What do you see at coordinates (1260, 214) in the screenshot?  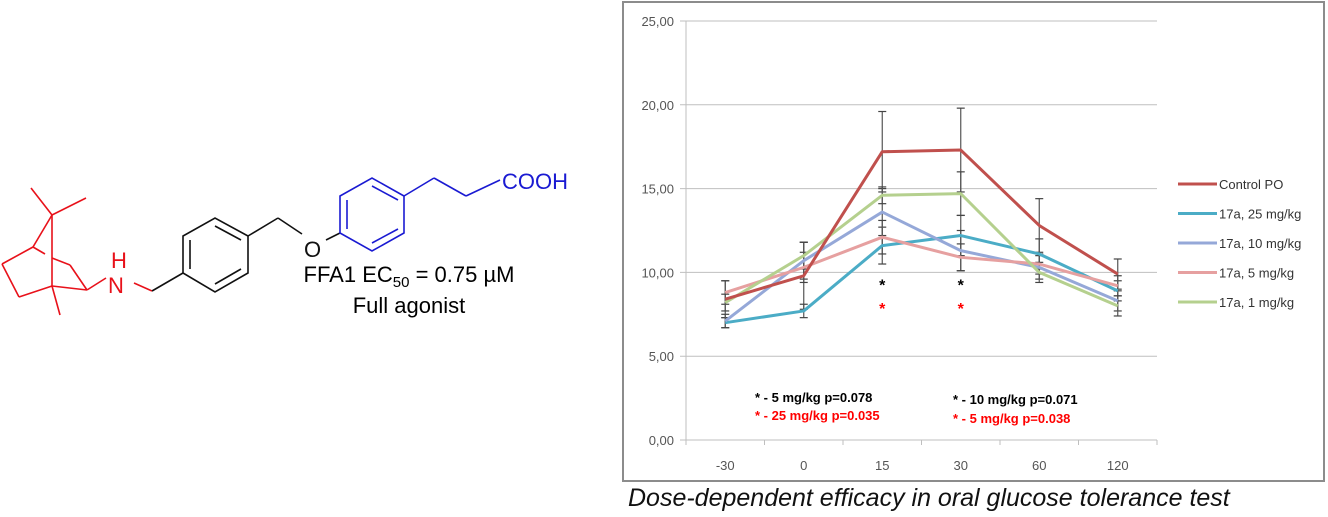 I see `legend-label: 17a, 25 mg/kg` at bounding box center [1260, 214].